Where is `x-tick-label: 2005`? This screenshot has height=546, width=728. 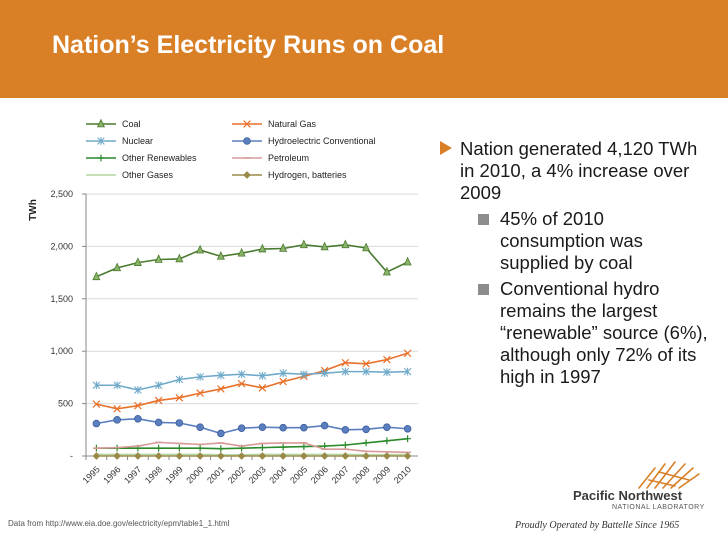
x-tick-label: 2005 is located at coordinates (298, 474).